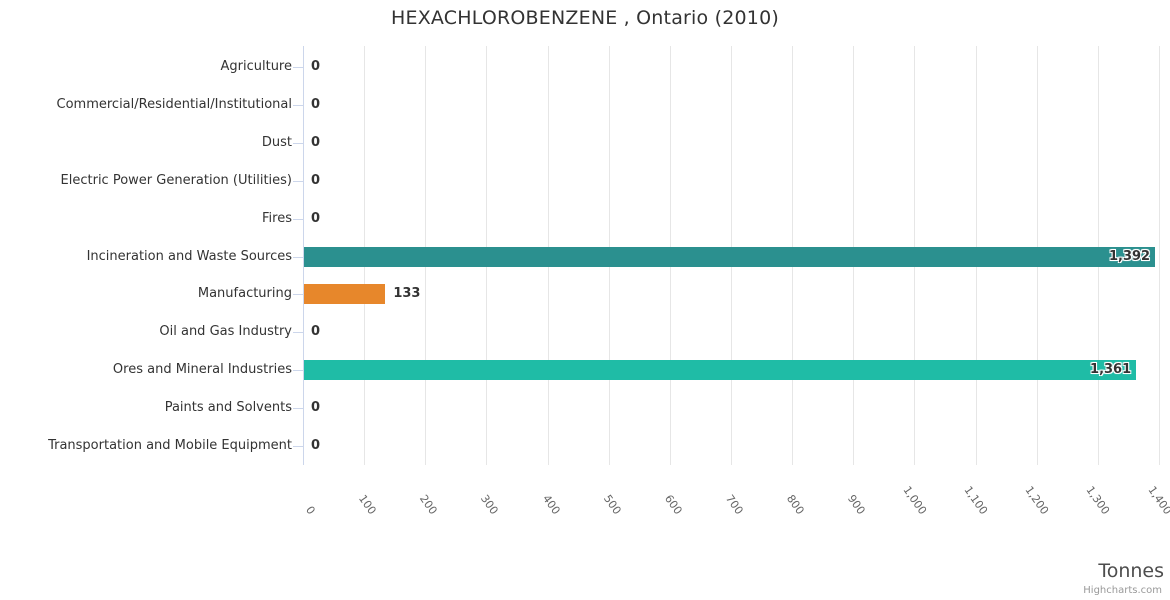 The height and width of the screenshot is (600, 1170). I want to click on category-label: Fires, so click(277, 218).